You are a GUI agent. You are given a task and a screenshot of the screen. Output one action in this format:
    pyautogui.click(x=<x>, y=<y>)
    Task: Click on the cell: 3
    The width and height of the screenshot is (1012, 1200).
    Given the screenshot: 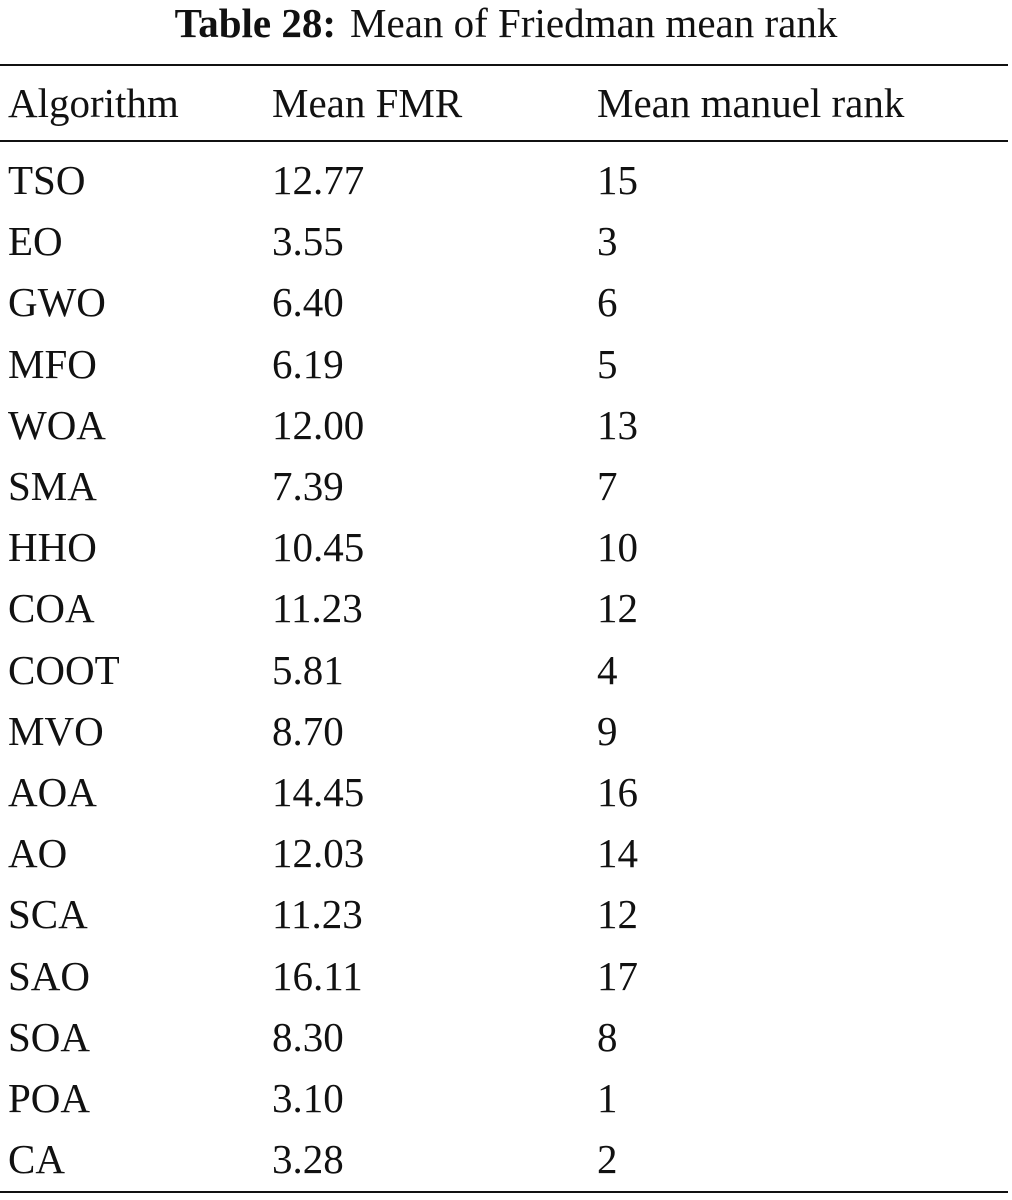 What is the action you would take?
    pyautogui.click(x=607, y=241)
    